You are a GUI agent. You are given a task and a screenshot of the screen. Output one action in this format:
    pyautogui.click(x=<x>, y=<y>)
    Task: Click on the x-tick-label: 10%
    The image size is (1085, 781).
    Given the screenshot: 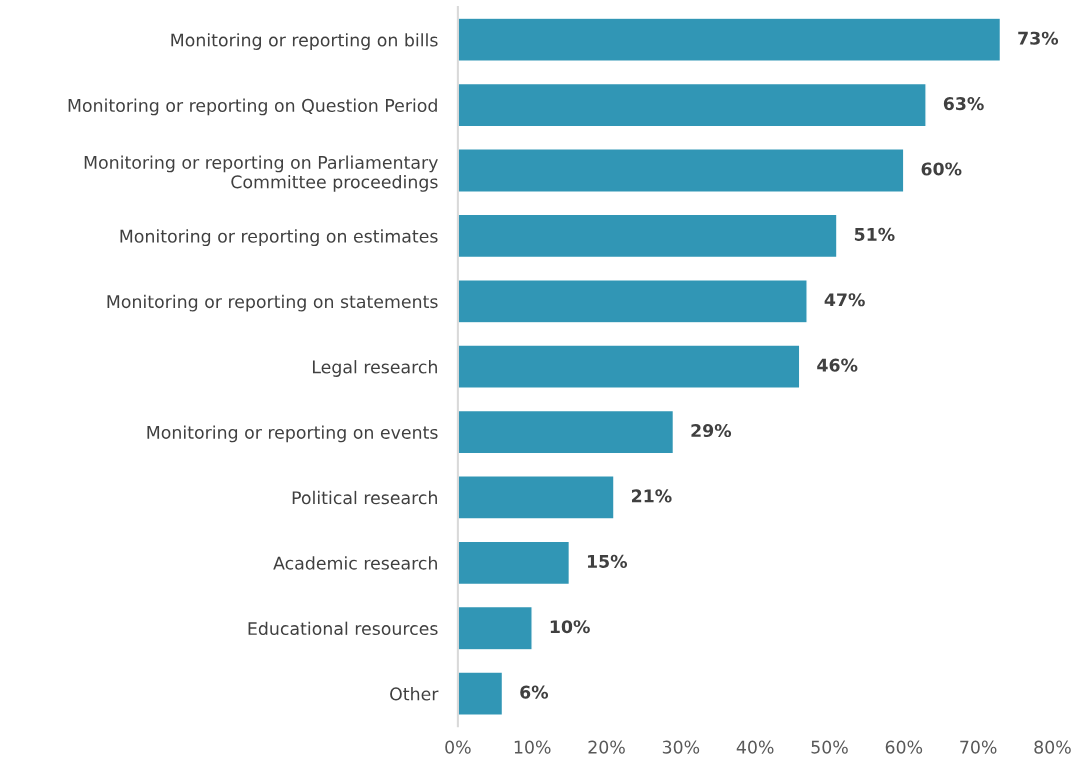 What is the action you would take?
    pyautogui.click(x=532, y=747)
    